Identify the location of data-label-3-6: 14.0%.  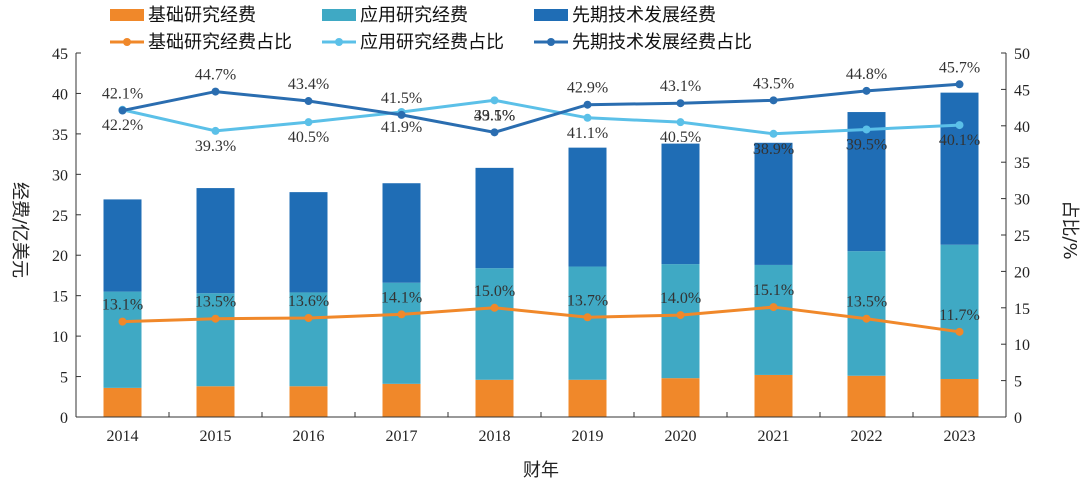
(680, 298).